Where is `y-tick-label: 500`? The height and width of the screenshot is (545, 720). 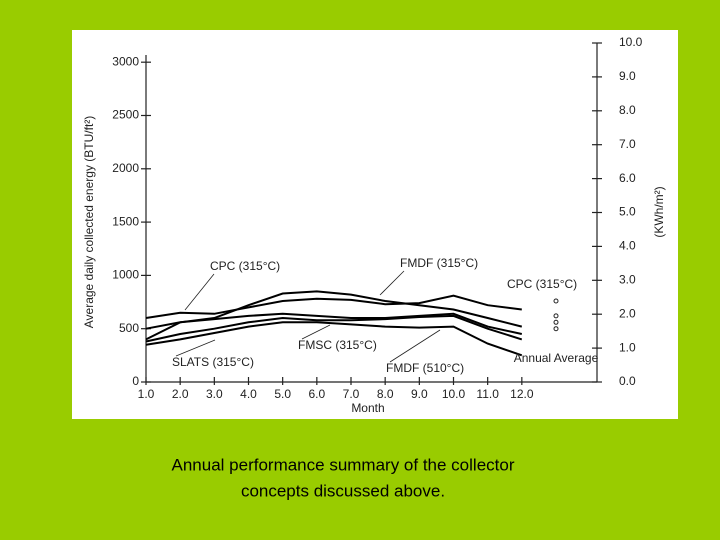 y-tick-label: 500 is located at coordinates (129, 328).